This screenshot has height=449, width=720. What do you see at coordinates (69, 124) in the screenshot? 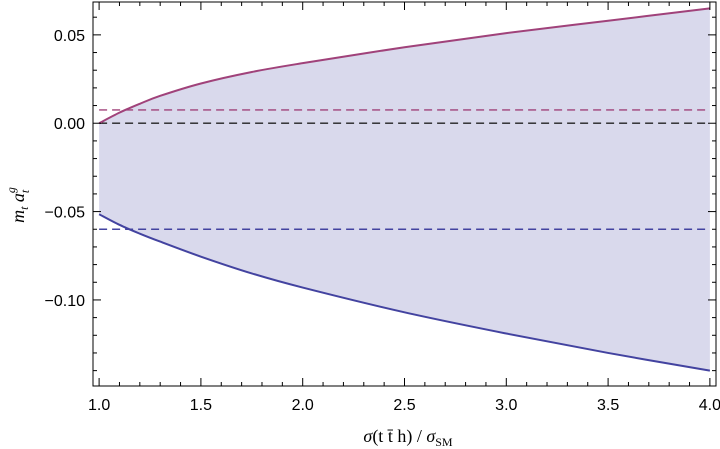
I see `y-tick-label: 0.00` at bounding box center [69, 124].